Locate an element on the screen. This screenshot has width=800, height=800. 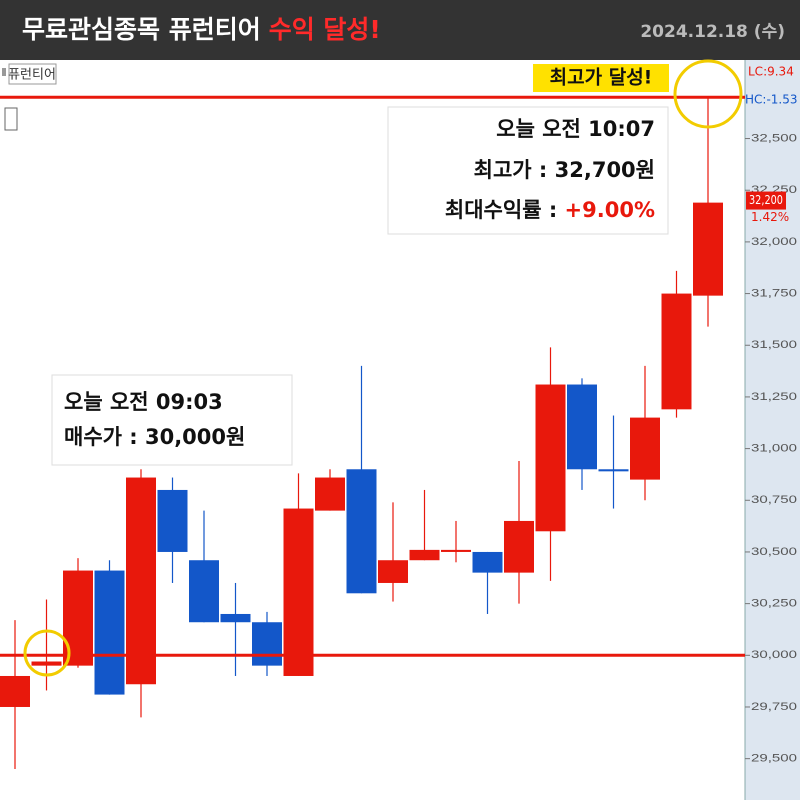
y-tick-label: 31,500 is located at coordinates (774, 345).